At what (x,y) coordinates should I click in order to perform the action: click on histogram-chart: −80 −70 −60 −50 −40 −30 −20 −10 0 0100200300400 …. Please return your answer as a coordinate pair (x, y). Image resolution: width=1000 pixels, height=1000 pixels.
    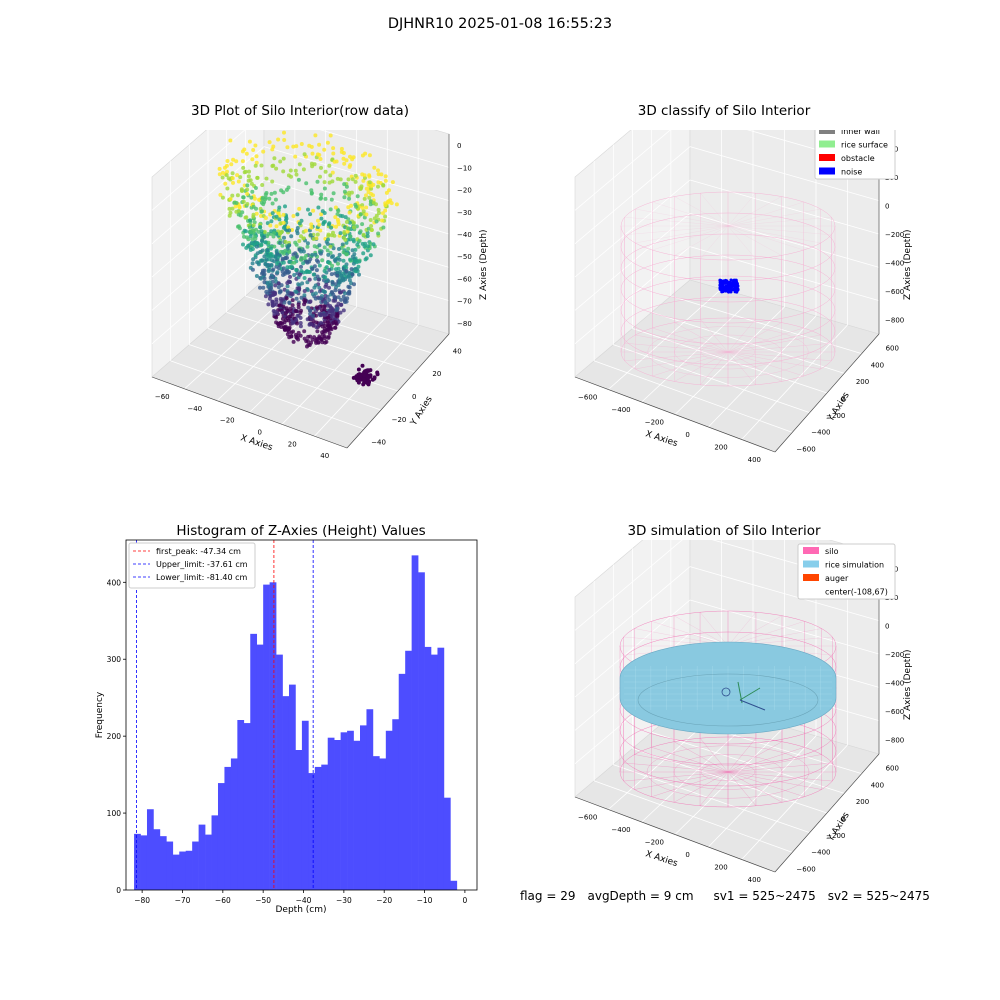
    Looking at the image, I should click on (286, 727).